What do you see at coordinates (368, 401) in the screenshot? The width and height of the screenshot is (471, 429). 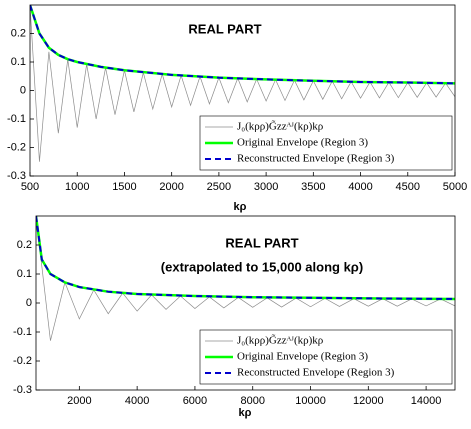 I see `x-tick-label: 12000` at bounding box center [368, 401].